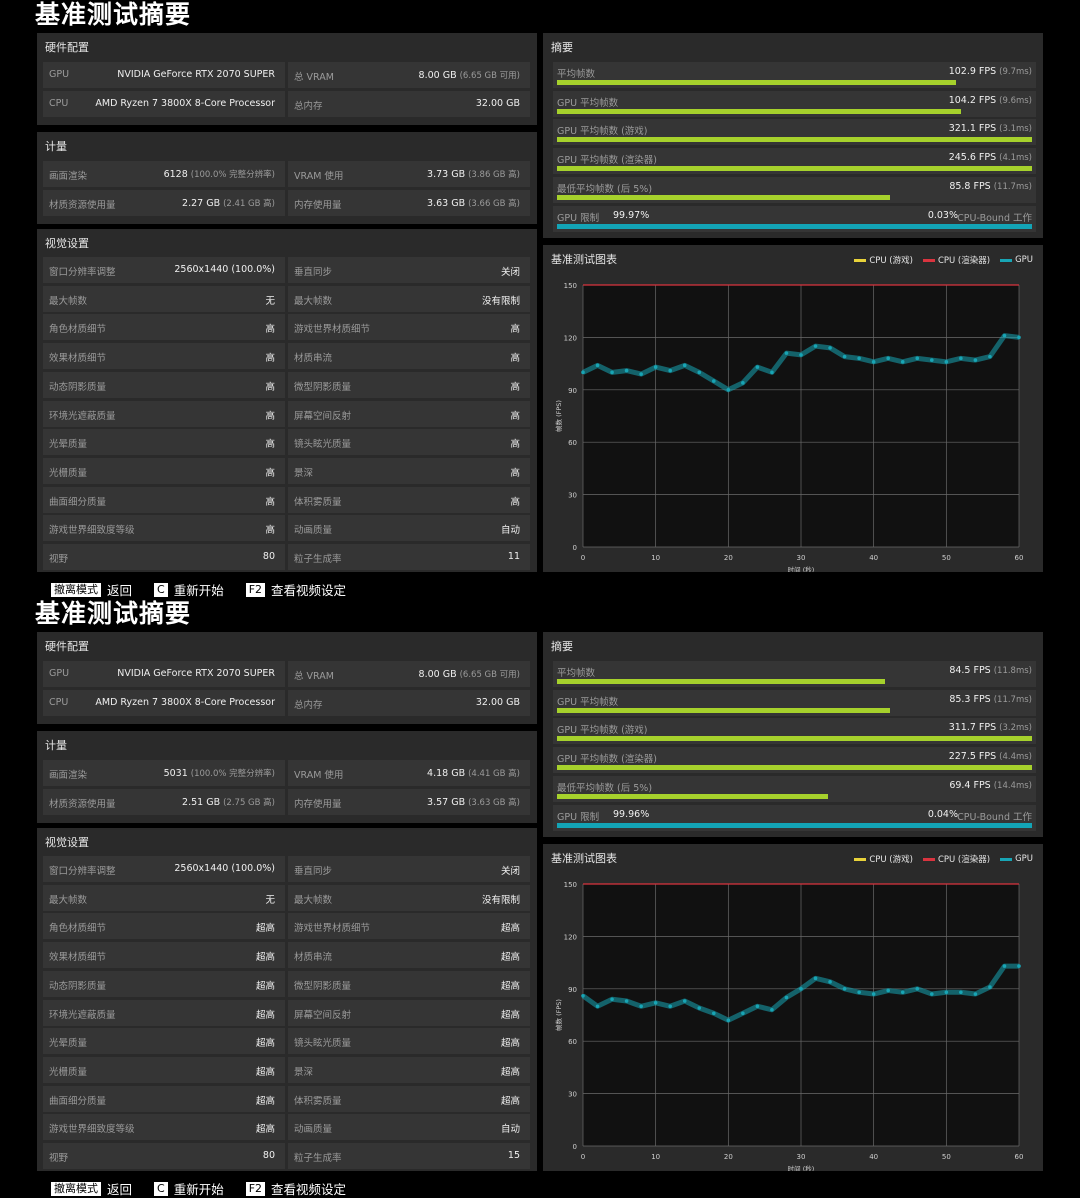 This screenshot has width=1080, height=1198. What do you see at coordinates (78, 359) in the screenshot?
I see `setting-label: 效果材质细节` at bounding box center [78, 359].